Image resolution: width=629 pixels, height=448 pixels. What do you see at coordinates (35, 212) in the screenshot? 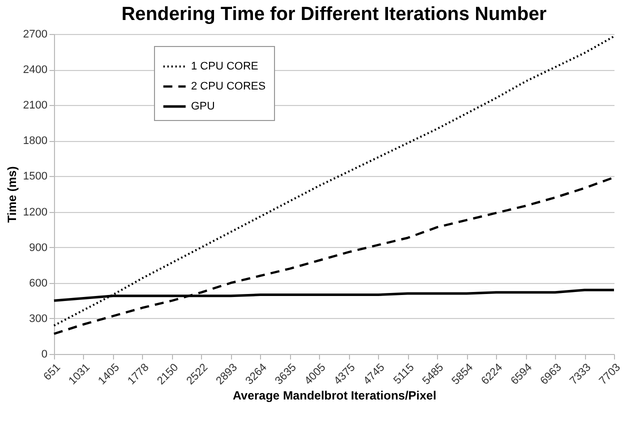
I see `y-tick-label: 1200` at bounding box center [35, 212].